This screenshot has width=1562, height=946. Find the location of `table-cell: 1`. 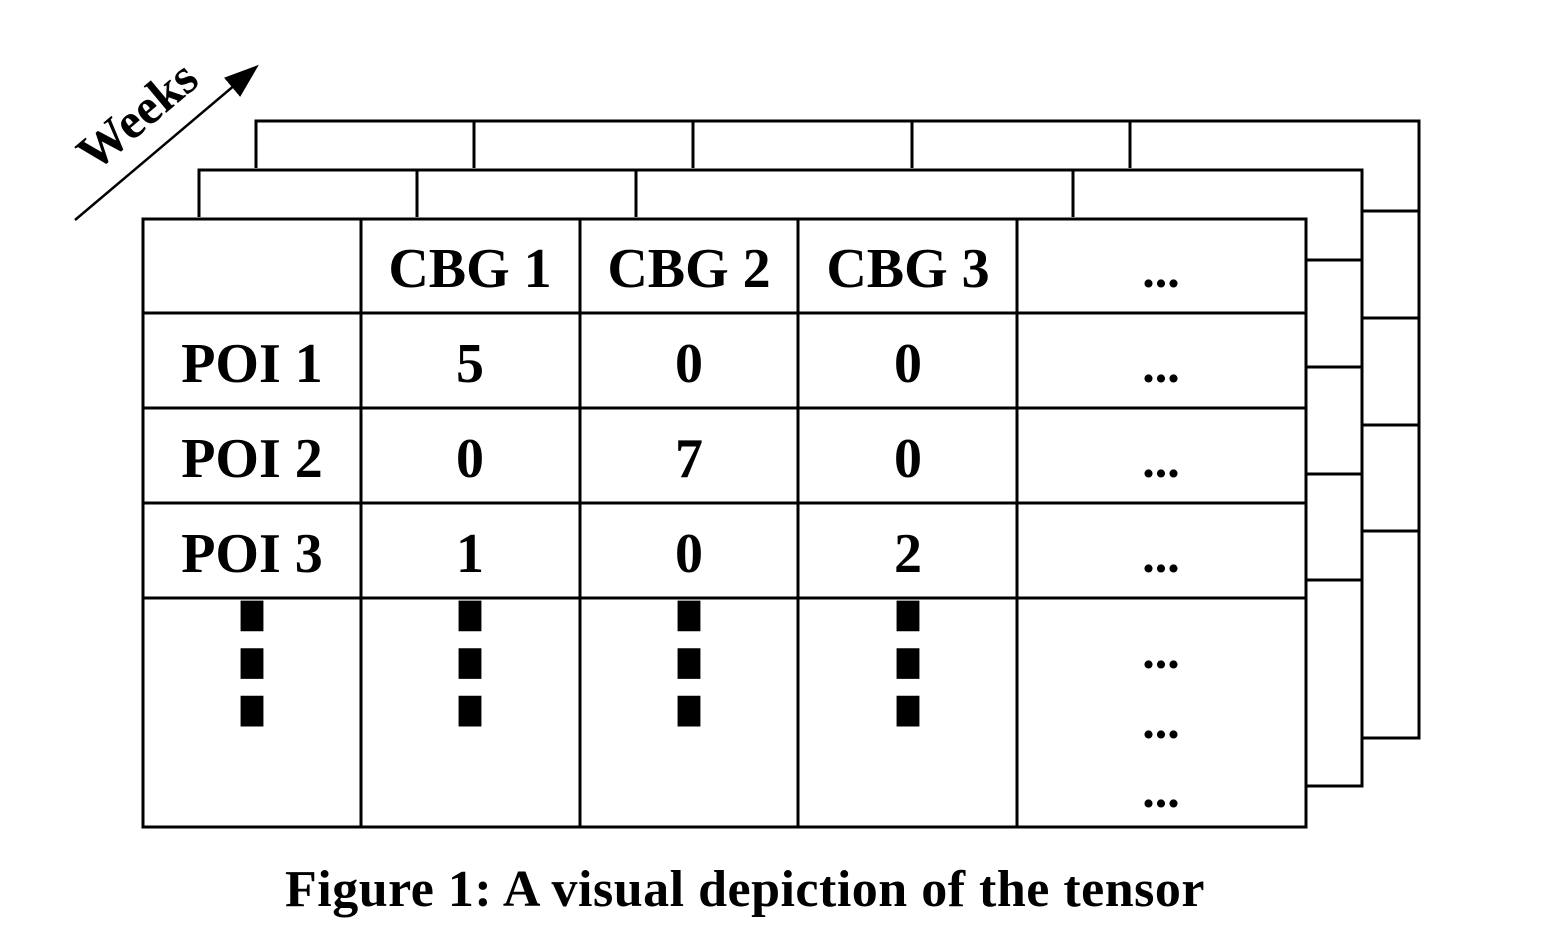

table-cell: 1 is located at coordinates (470, 554).